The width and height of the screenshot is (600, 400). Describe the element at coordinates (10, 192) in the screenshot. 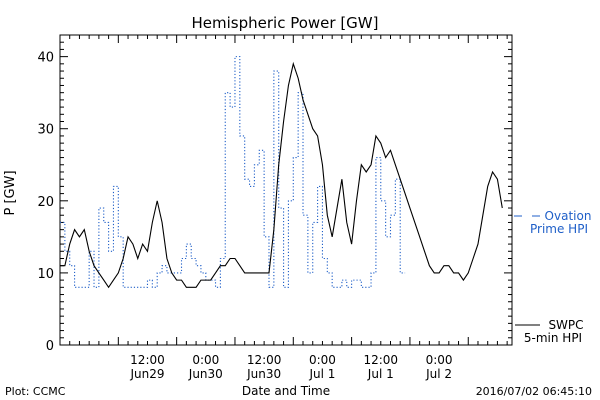

I see `y-axis-label: P [GW]` at that location.